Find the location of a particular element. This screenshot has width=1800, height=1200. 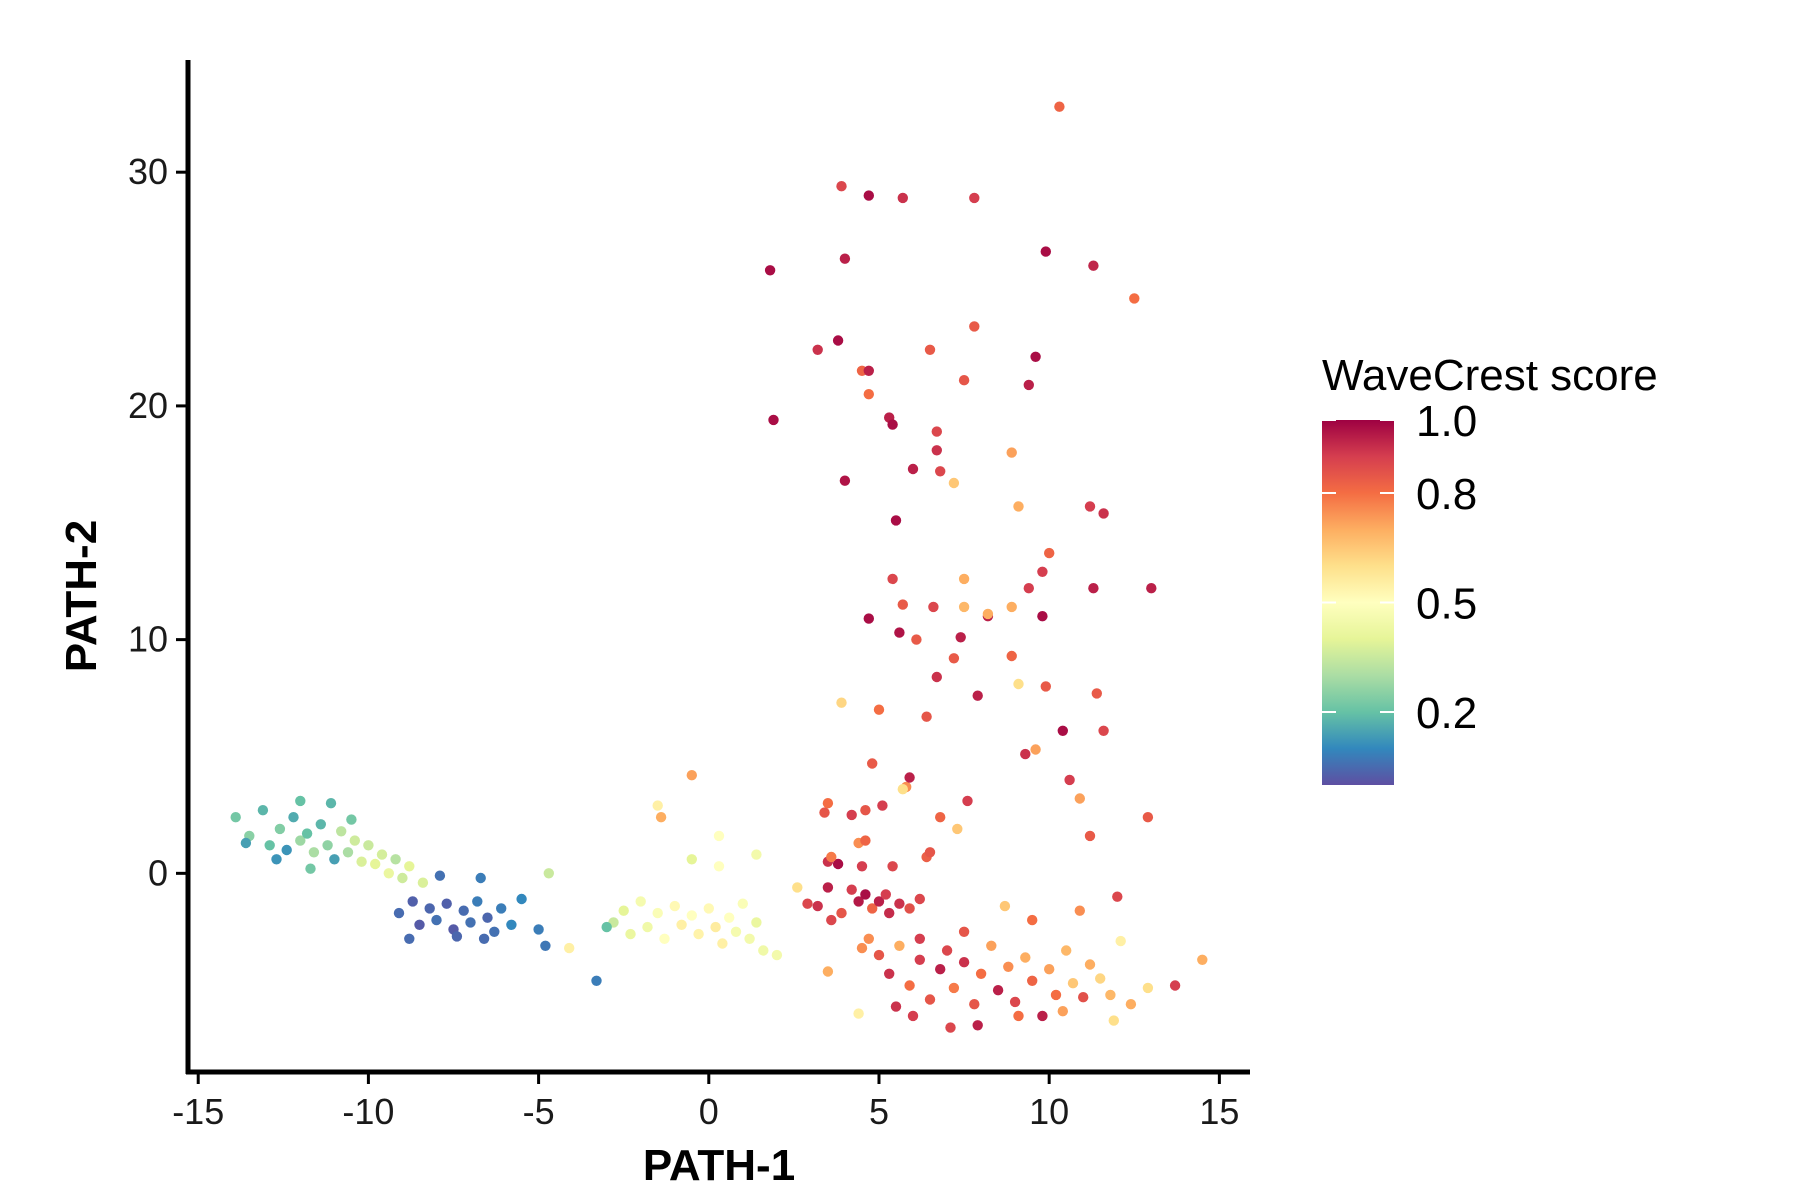

legend-tick-label: 0.5 is located at coordinates (1446, 604).